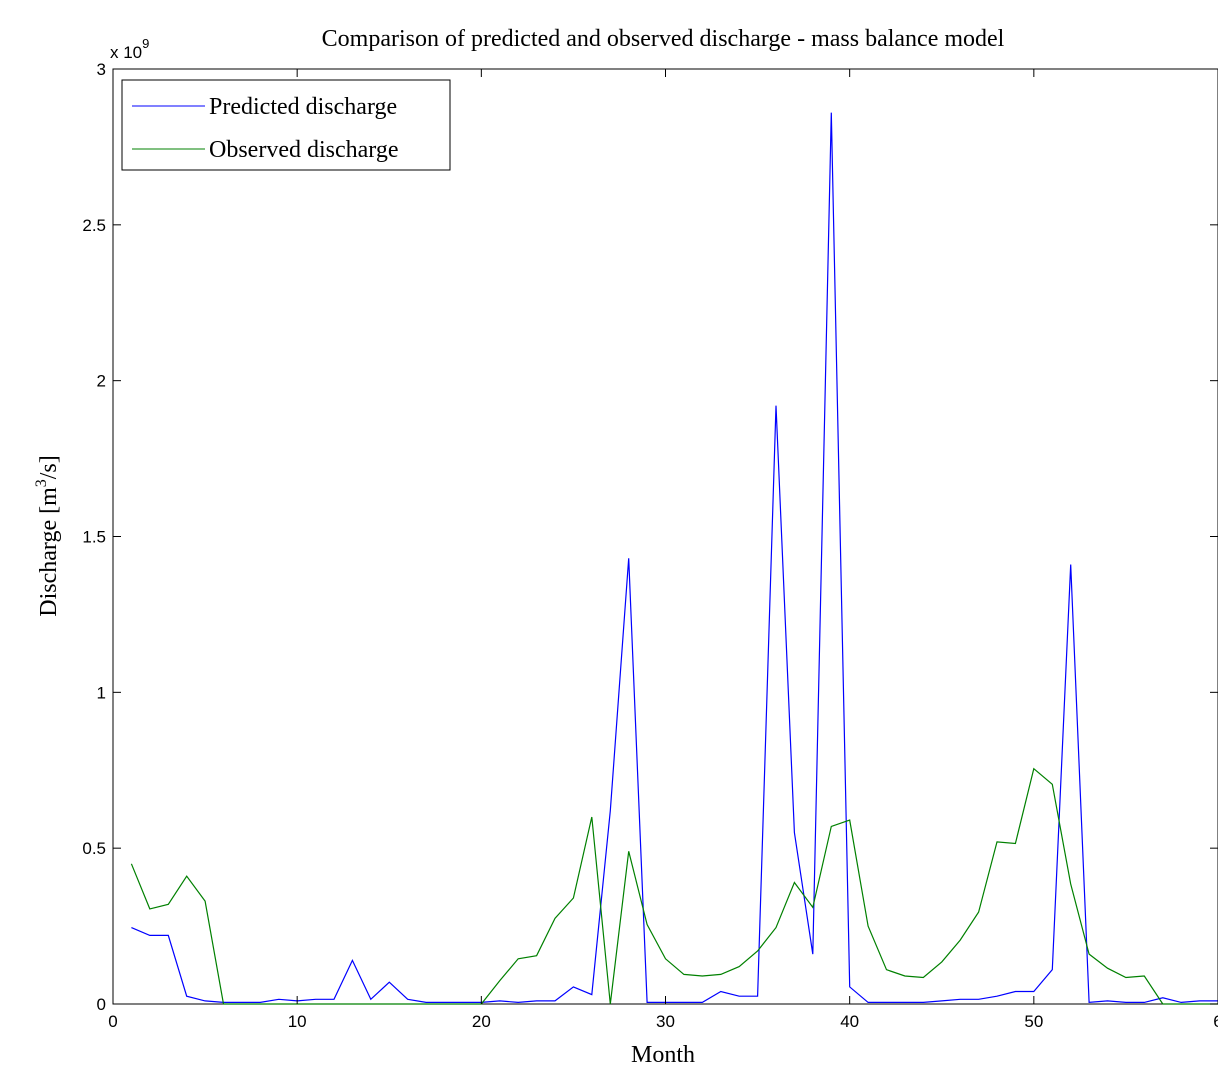 The height and width of the screenshot is (1069, 1218). What do you see at coordinates (41, 483) in the screenshot?
I see `y-axis-label-sup: 3` at bounding box center [41, 483].